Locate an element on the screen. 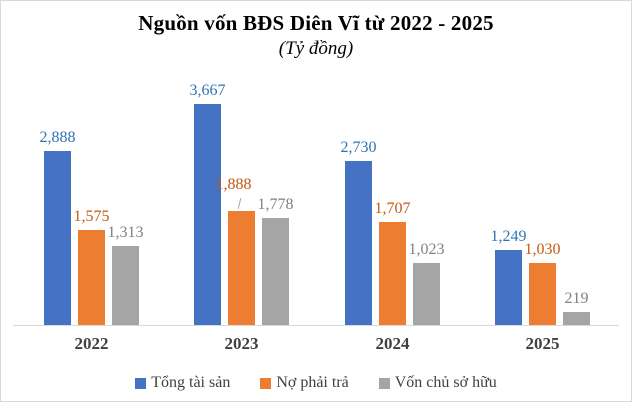 Image resolution: width=632 pixels, height=402 pixels. legend-label: Tổng tài sản is located at coordinates (191, 382).